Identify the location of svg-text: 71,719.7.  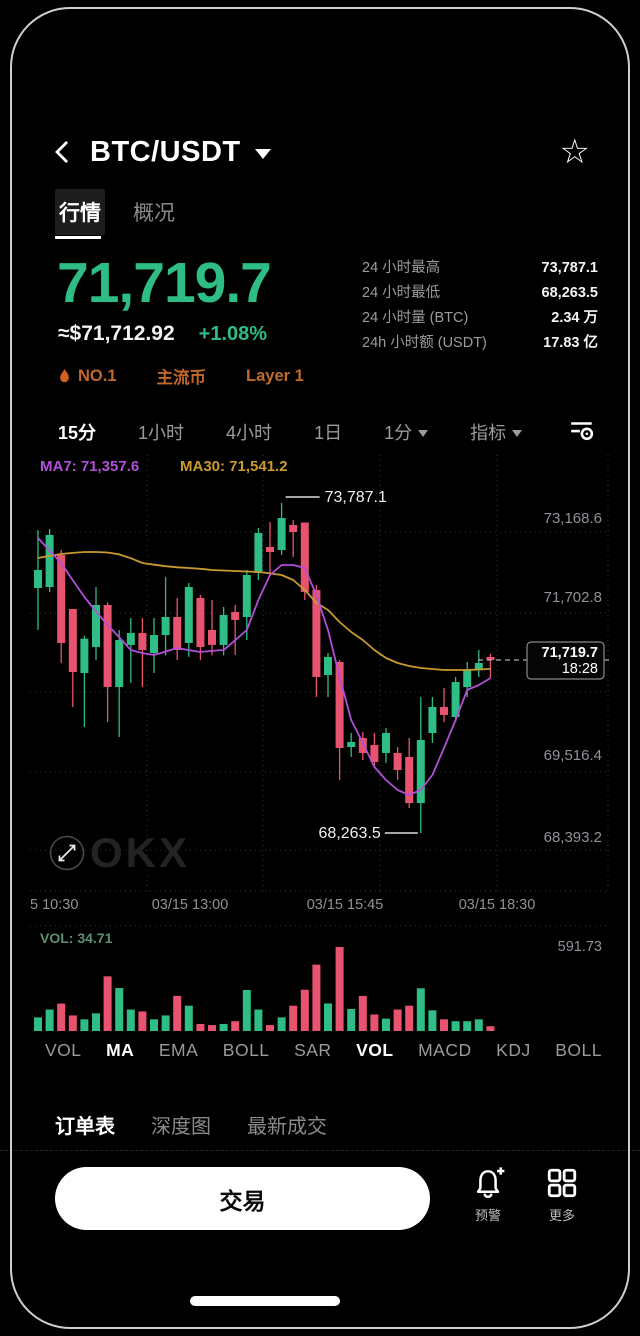
(570, 653).